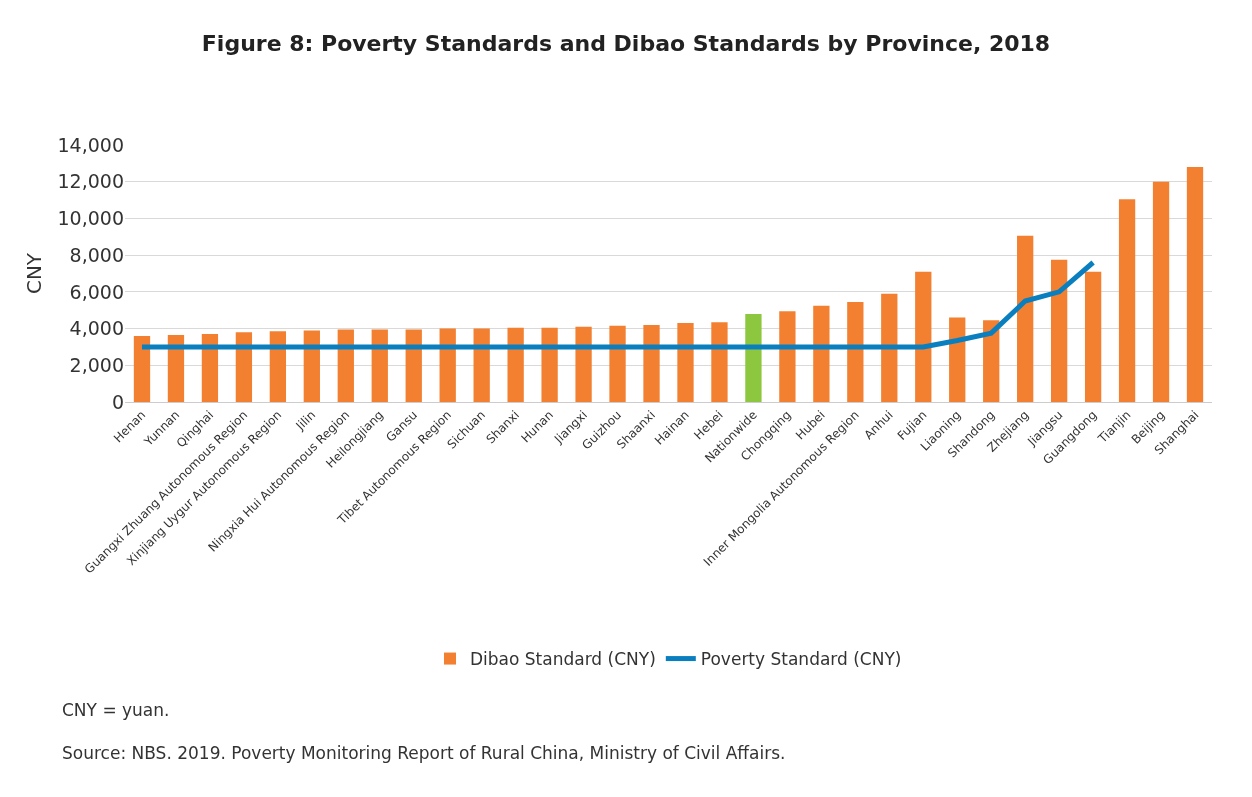  I want to click on y-tick-label: 6,000, so click(96, 291).